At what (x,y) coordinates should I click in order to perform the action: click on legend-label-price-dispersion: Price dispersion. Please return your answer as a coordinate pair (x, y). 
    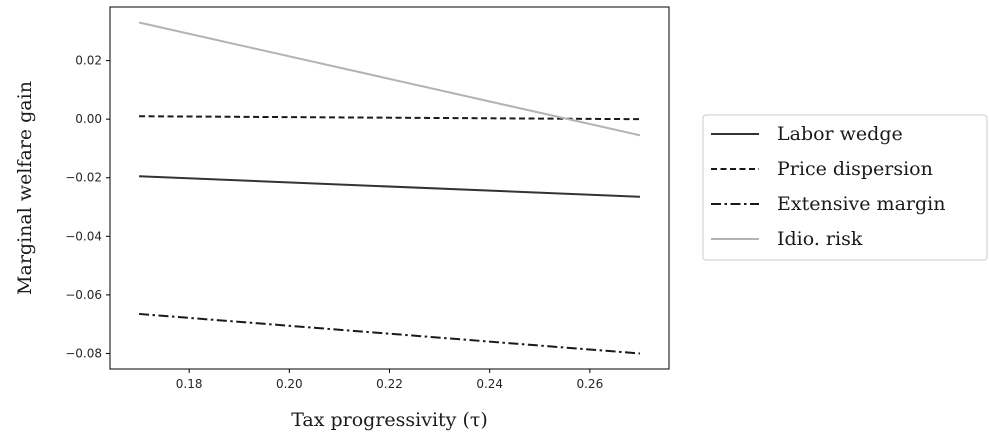
    Looking at the image, I should click on (855, 169).